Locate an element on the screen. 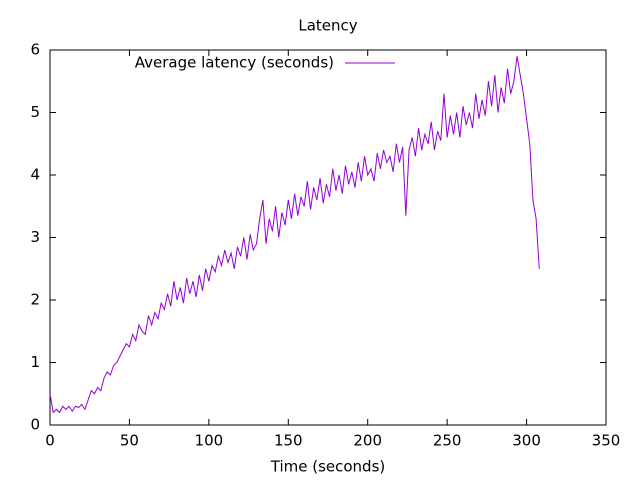  y-tick-label: 0 is located at coordinates (35, 425).